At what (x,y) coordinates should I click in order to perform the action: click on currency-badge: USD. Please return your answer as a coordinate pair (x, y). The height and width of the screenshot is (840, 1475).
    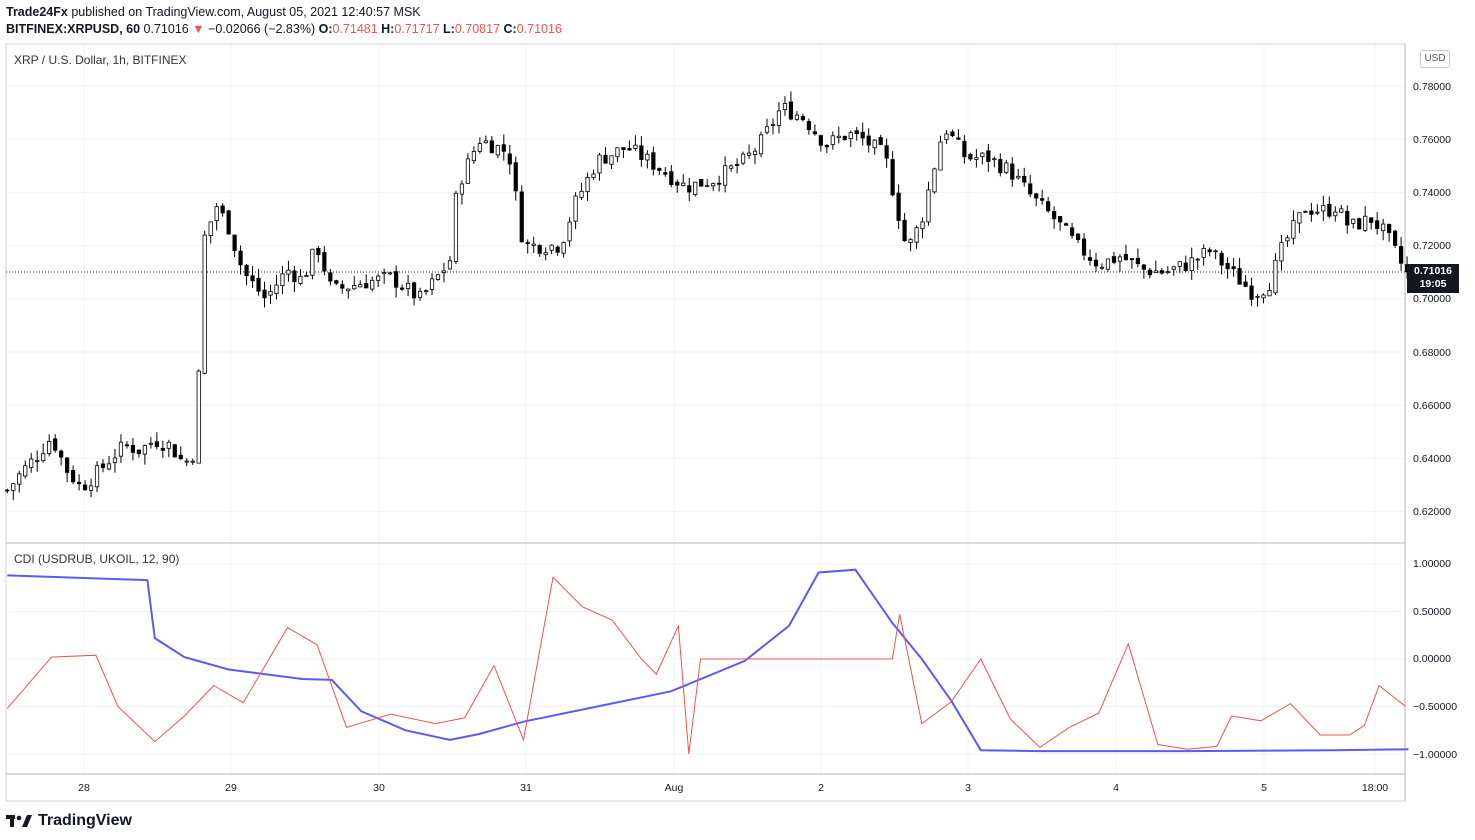
    Looking at the image, I should click on (1435, 59).